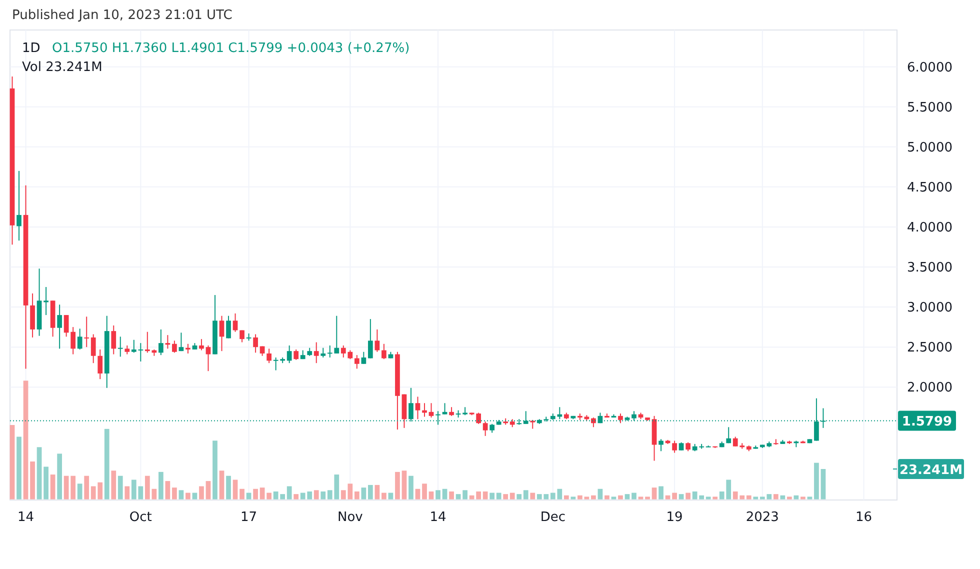 The image size is (980, 569). What do you see at coordinates (864, 517) in the screenshot?
I see `x-tick-label: 16` at bounding box center [864, 517].